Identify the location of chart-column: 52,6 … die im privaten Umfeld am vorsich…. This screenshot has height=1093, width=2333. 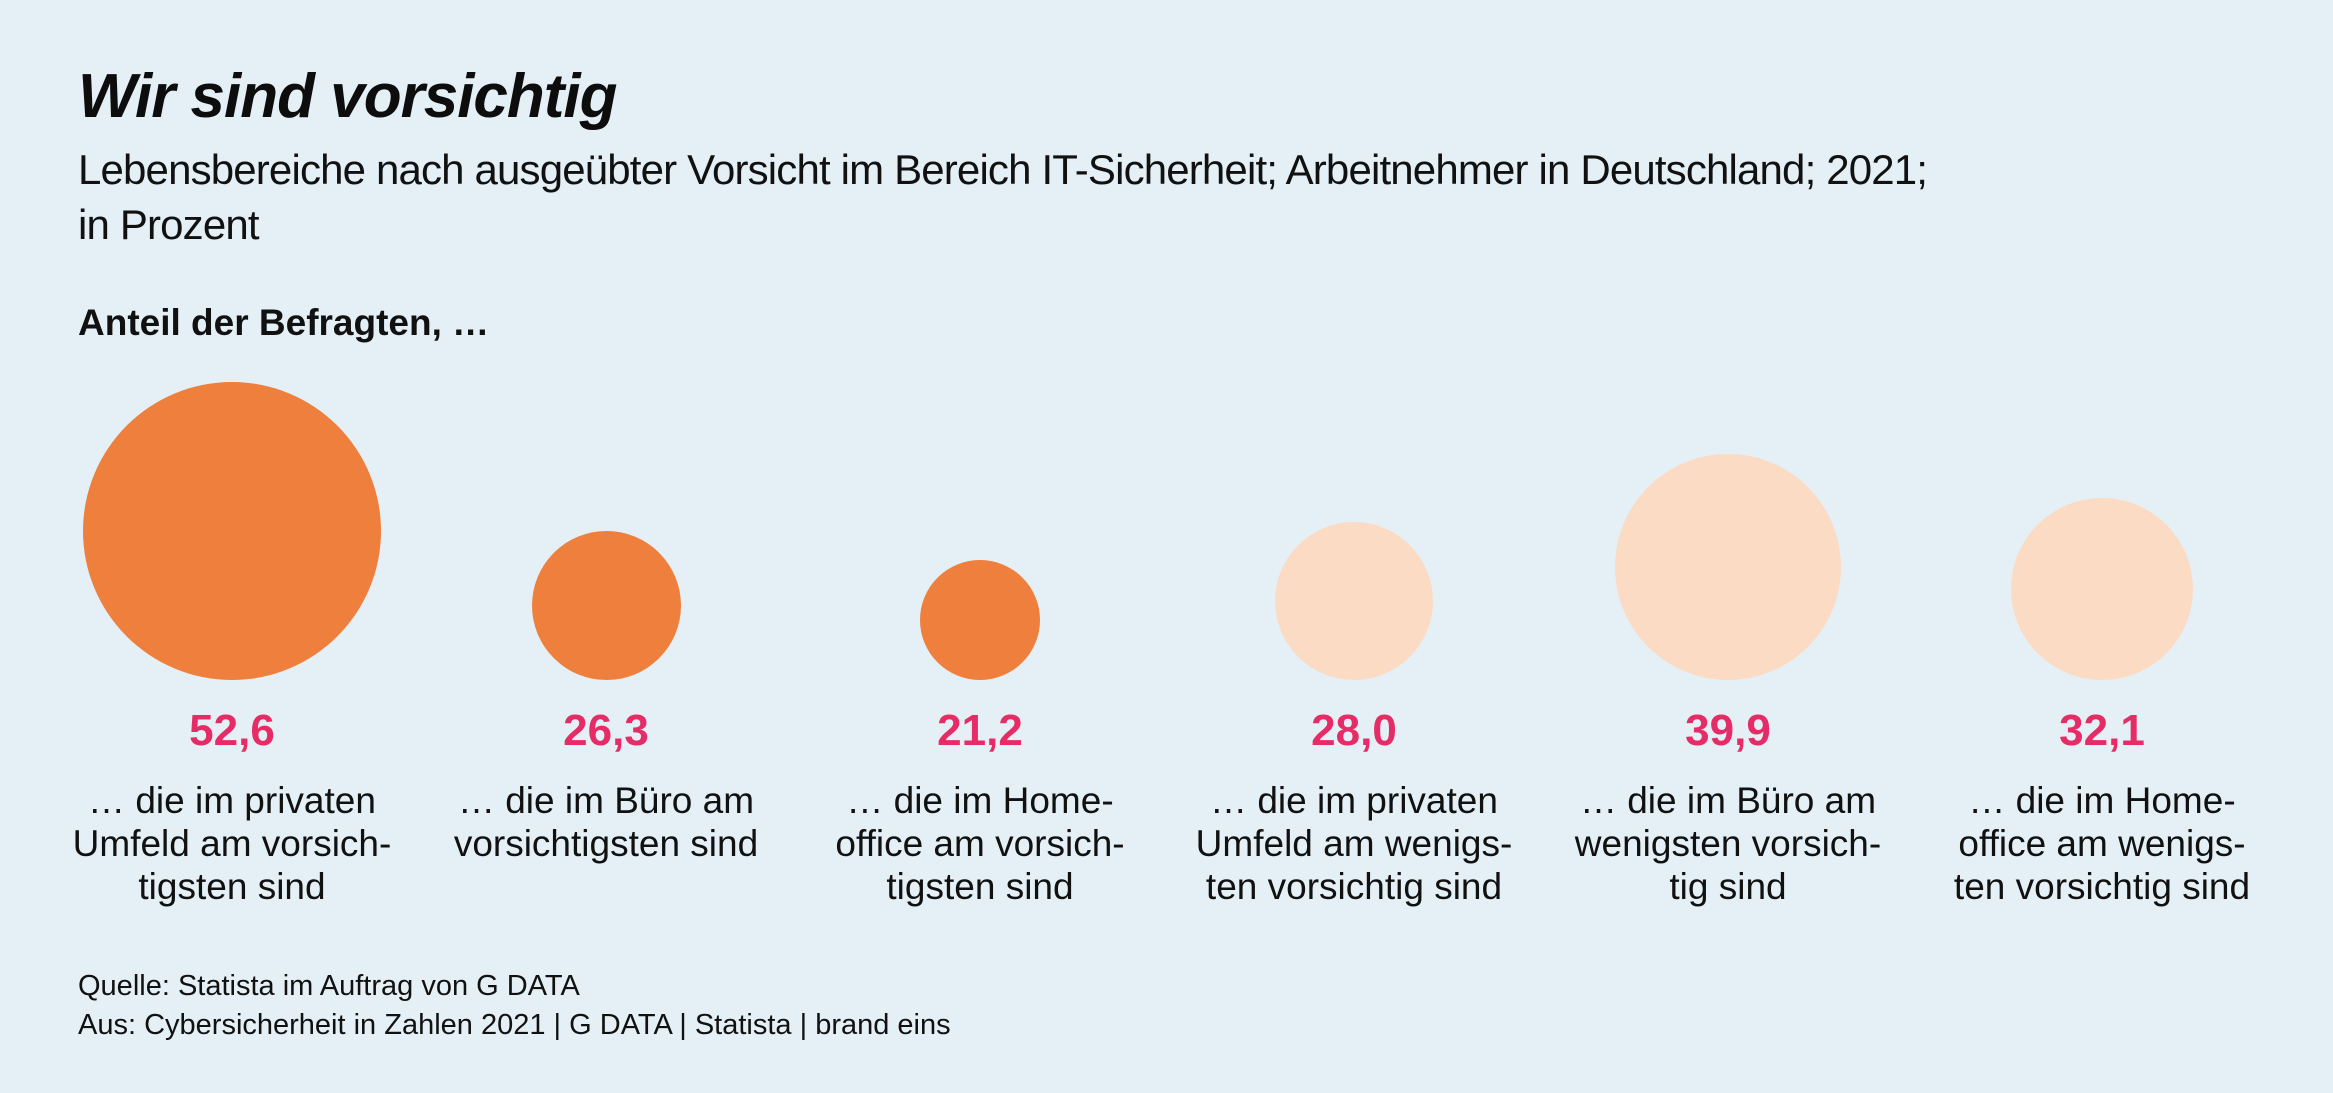
(232, 644).